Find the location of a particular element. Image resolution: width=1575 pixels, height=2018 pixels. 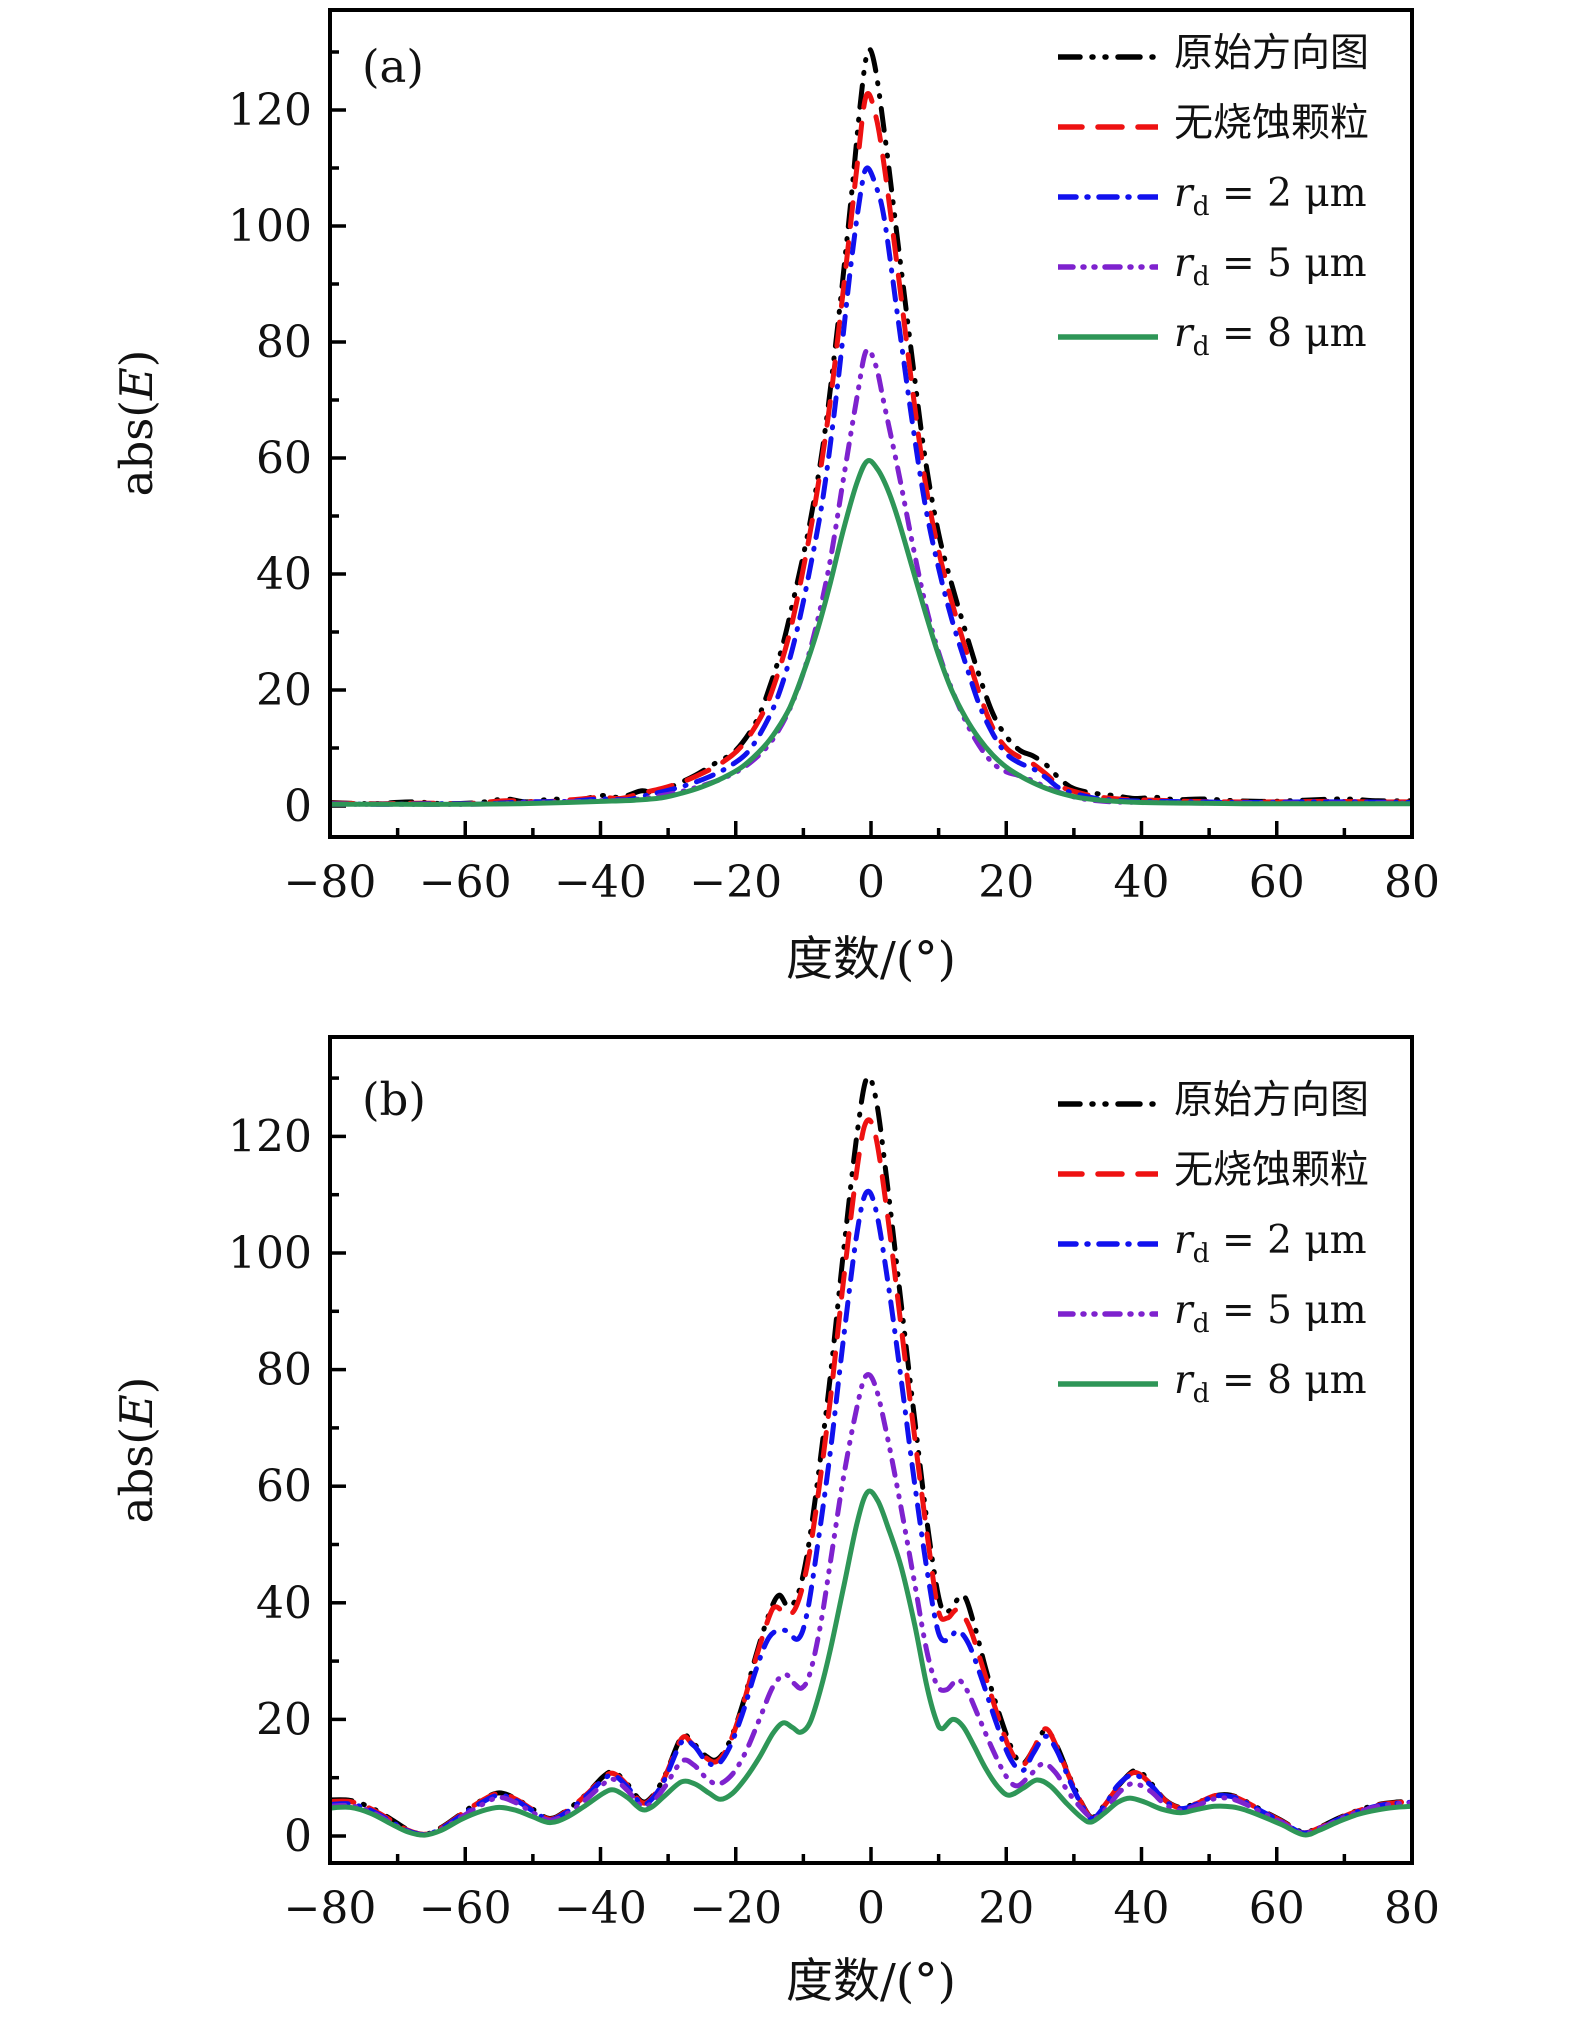

y-axis-title-a: abs(E) is located at coordinates (136, 423).